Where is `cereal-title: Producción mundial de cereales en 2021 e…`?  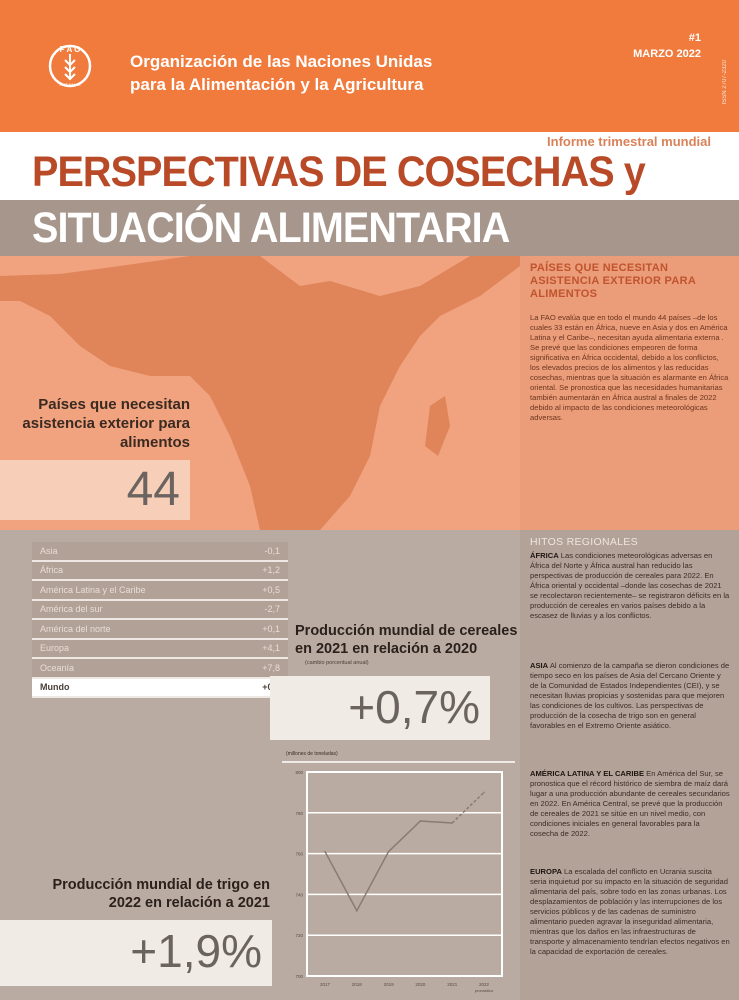 cereal-title: Producción mundial de cereales en 2021 e… is located at coordinates (406, 640).